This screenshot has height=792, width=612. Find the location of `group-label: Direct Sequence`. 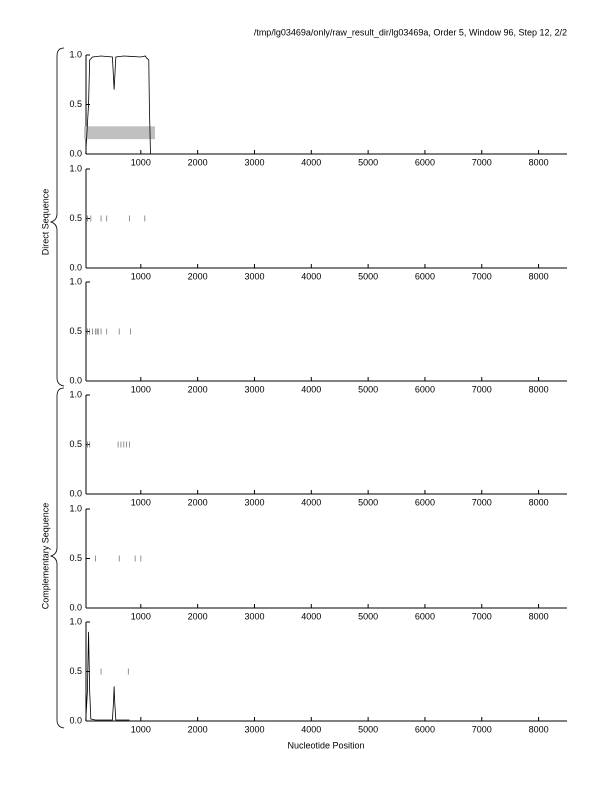

group-label: Direct Sequence is located at coordinates (45, 222).